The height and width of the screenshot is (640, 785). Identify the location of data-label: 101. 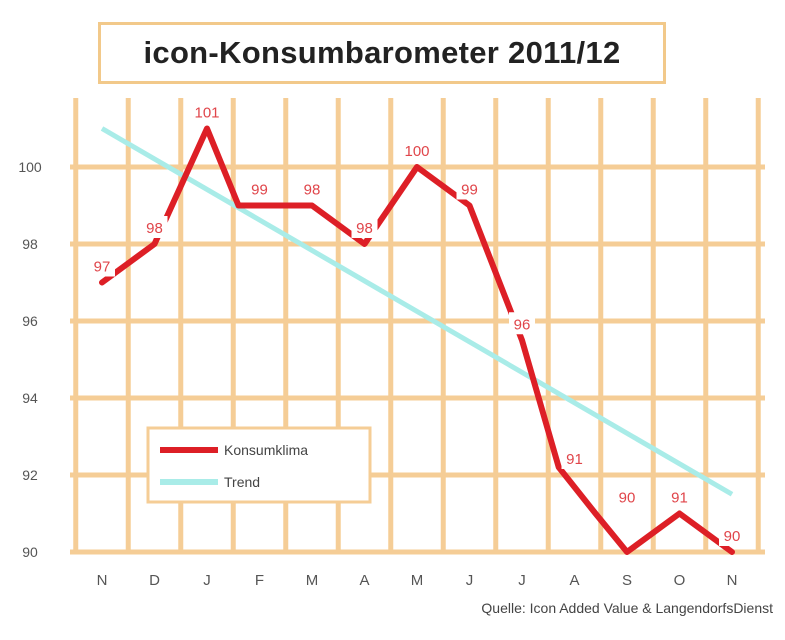
(206, 113).